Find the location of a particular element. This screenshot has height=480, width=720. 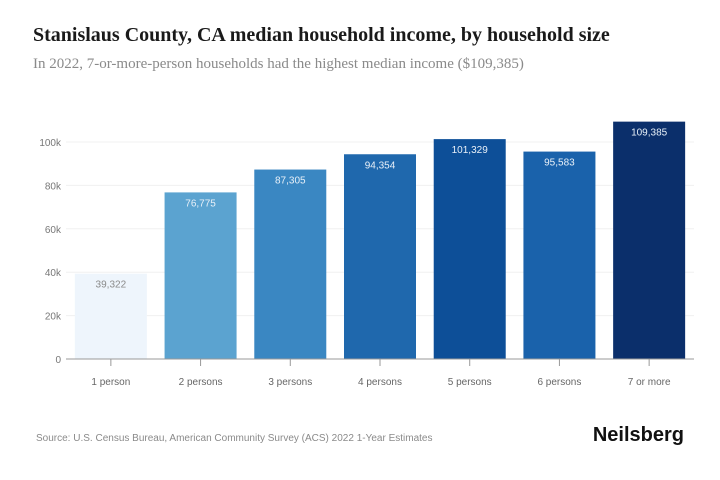

neilsberg-logo: Neilsberg is located at coordinates (638, 435).